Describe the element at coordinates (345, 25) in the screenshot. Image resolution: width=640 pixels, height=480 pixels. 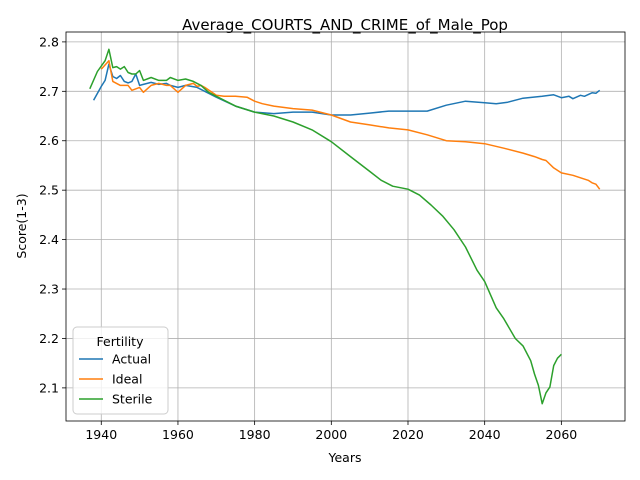
I see `chart-title: Average_COURTS_AND_CRIME_of_Male_Pop` at that location.